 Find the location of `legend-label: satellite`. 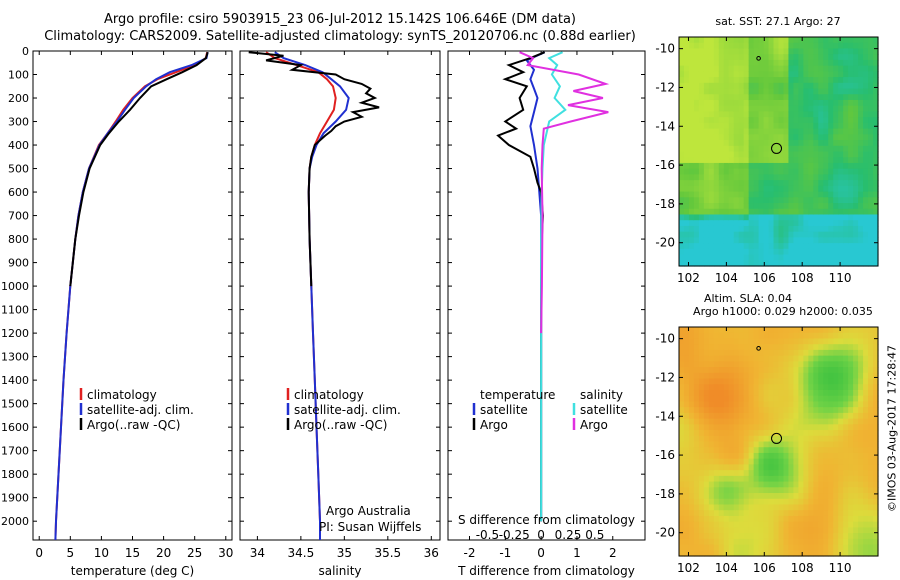

legend-label: satellite is located at coordinates (504, 410).